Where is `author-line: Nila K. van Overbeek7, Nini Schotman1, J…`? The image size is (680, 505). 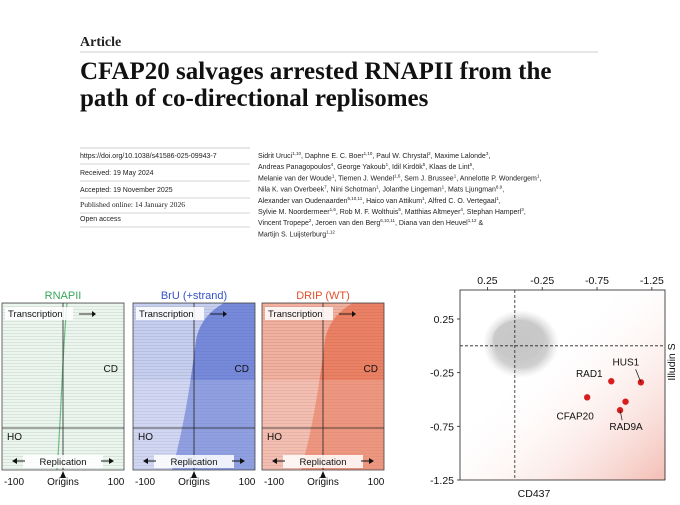 author-line: Nila K. van Overbeek7, Nini Schotman1, J… is located at coordinates (381, 189).